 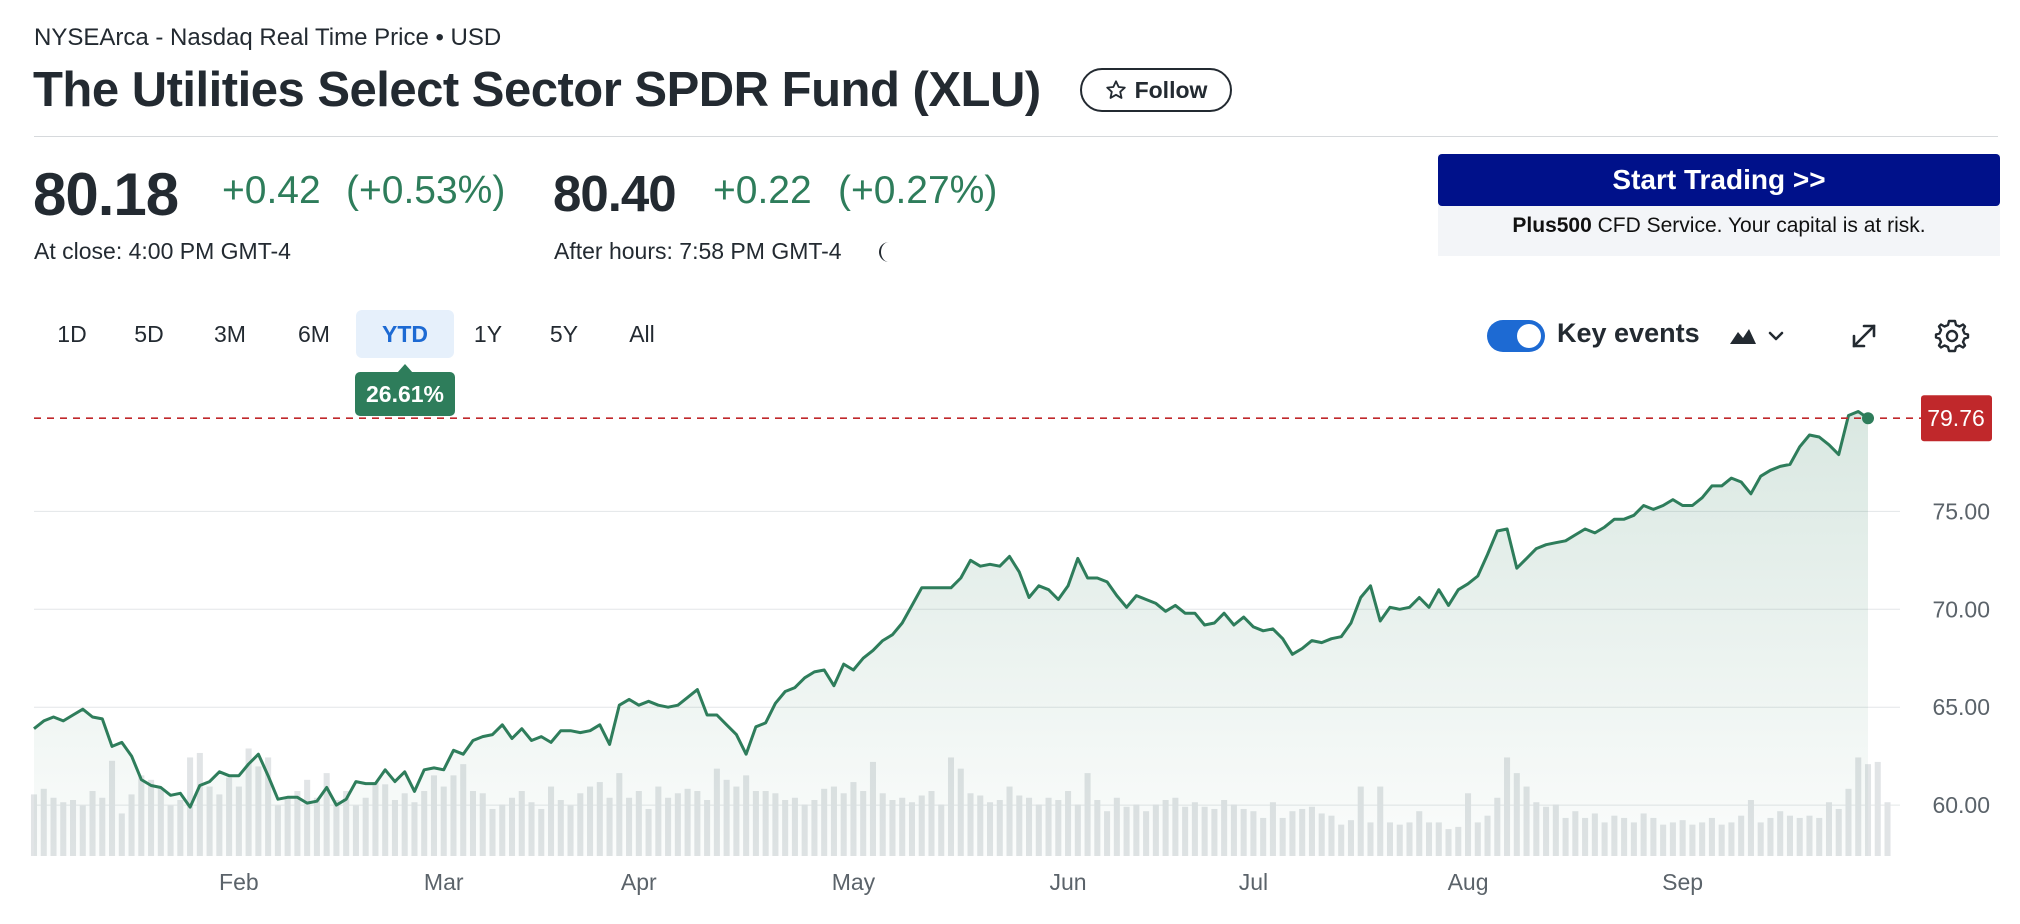 I want to click on x-tick-label: Jun, so click(x=1068, y=882).